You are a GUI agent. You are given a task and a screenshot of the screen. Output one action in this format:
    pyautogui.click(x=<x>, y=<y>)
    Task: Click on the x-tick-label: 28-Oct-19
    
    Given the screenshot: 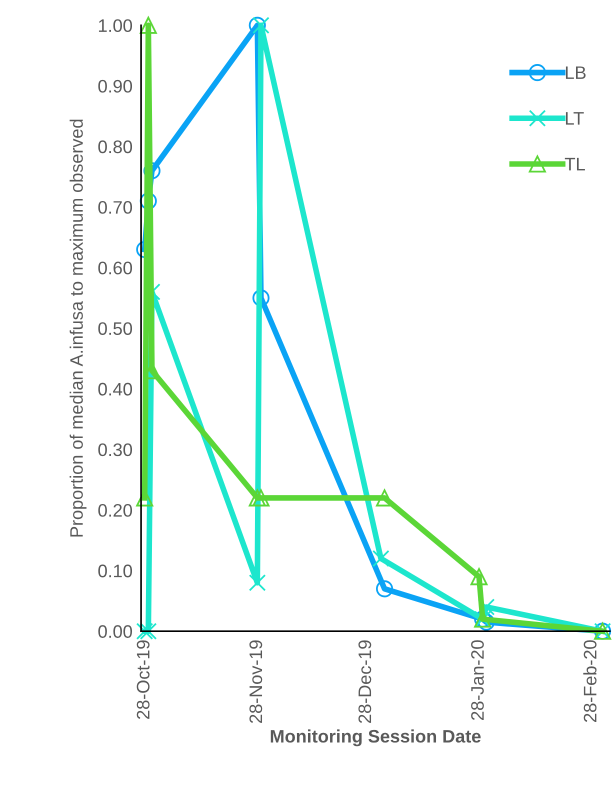 What is the action you would take?
    pyautogui.click(x=143, y=679)
    